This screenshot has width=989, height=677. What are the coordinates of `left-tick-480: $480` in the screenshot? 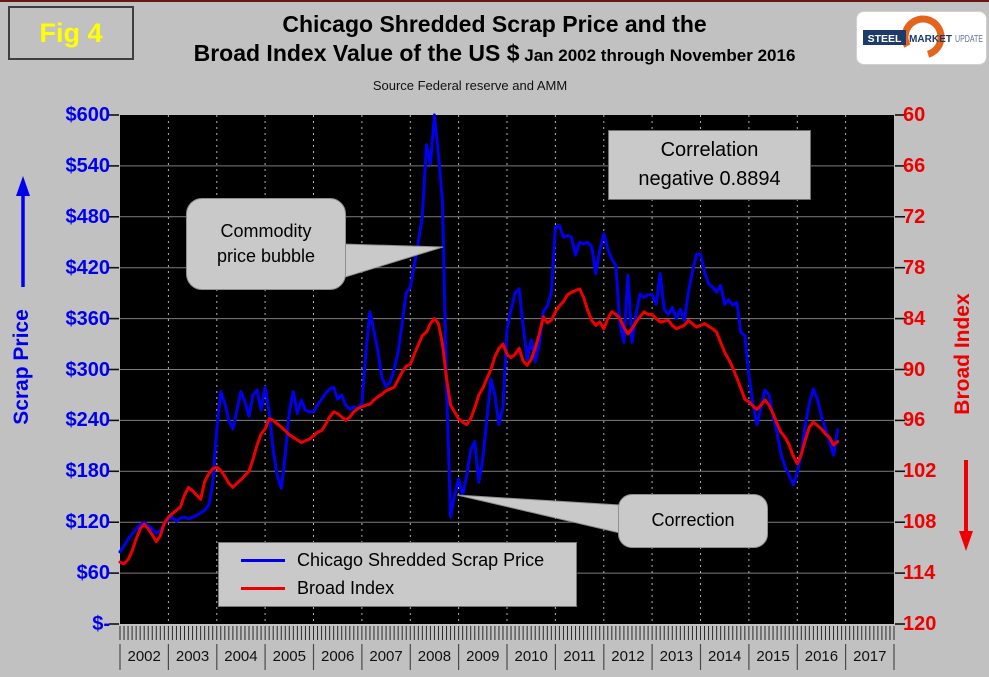 It's located at (88, 217).